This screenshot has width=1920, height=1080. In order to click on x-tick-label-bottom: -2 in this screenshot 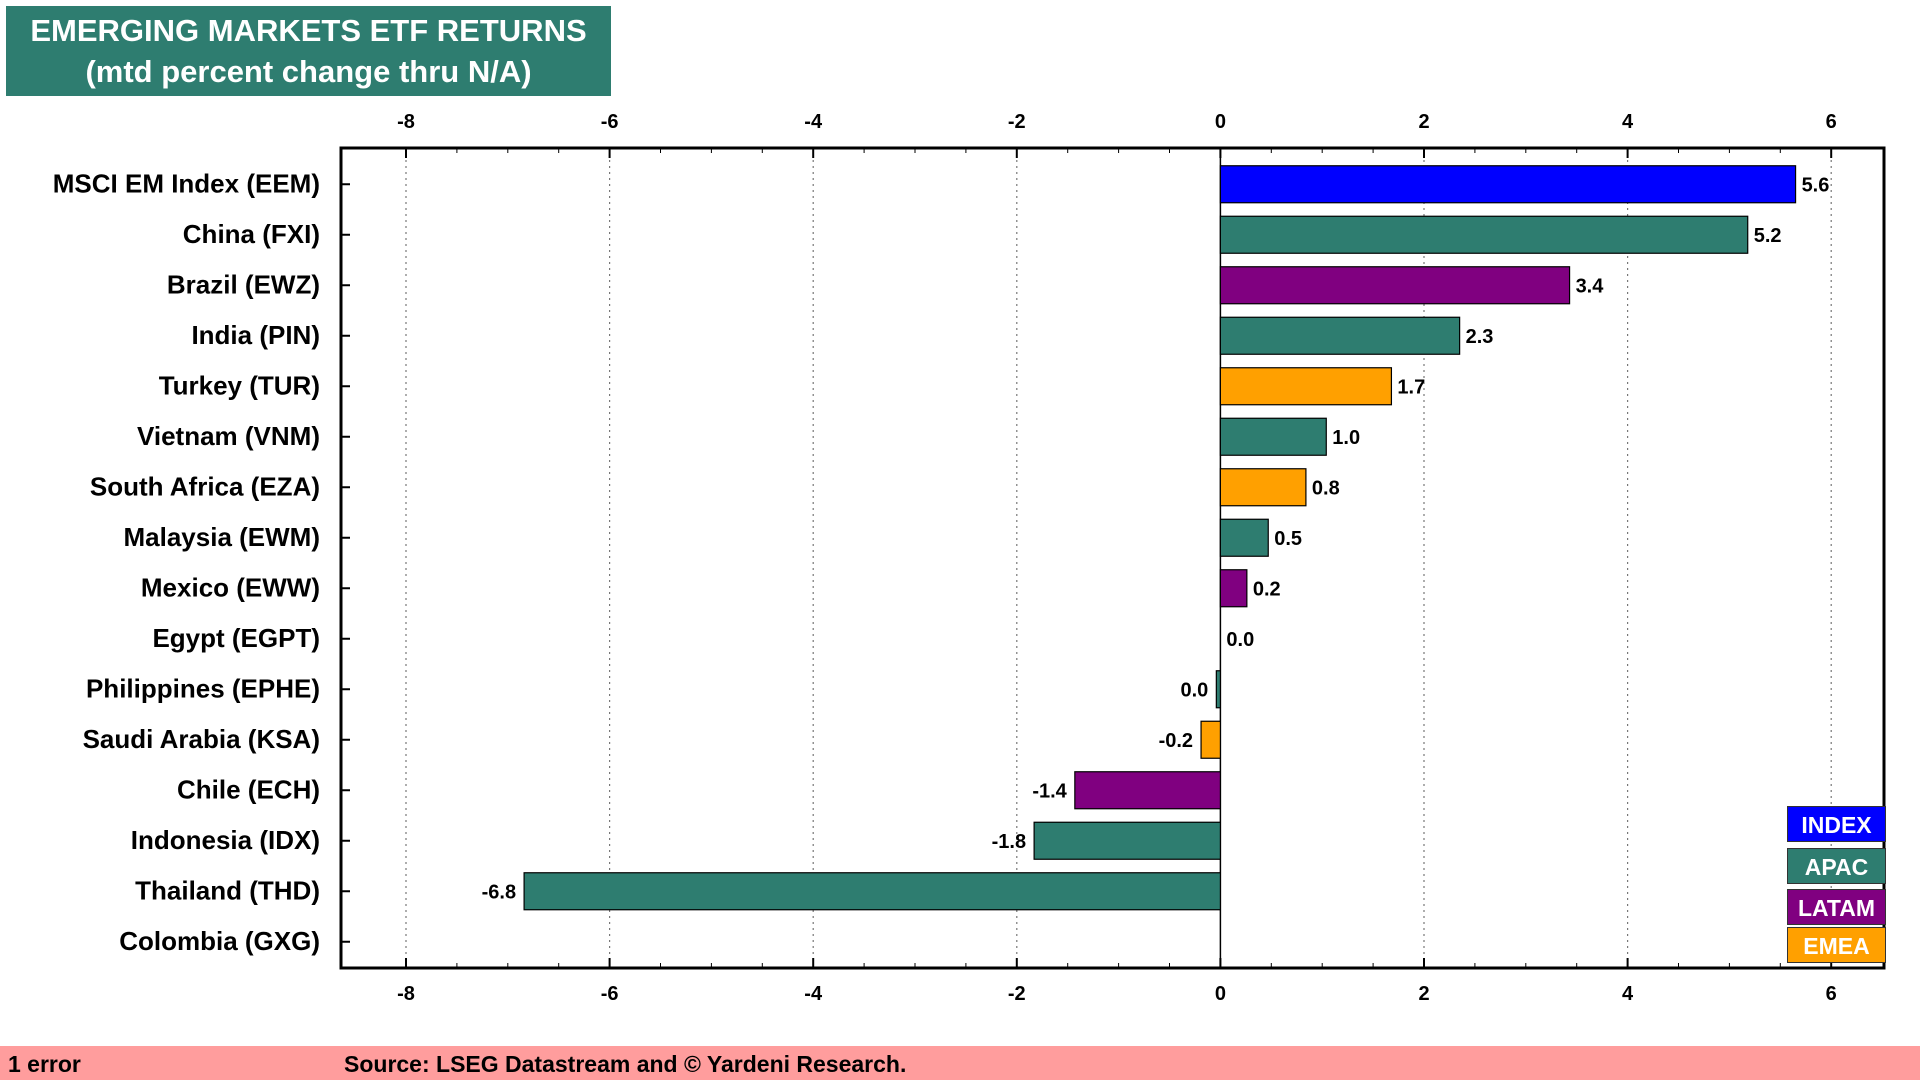, I will do `click(1017, 994)`.